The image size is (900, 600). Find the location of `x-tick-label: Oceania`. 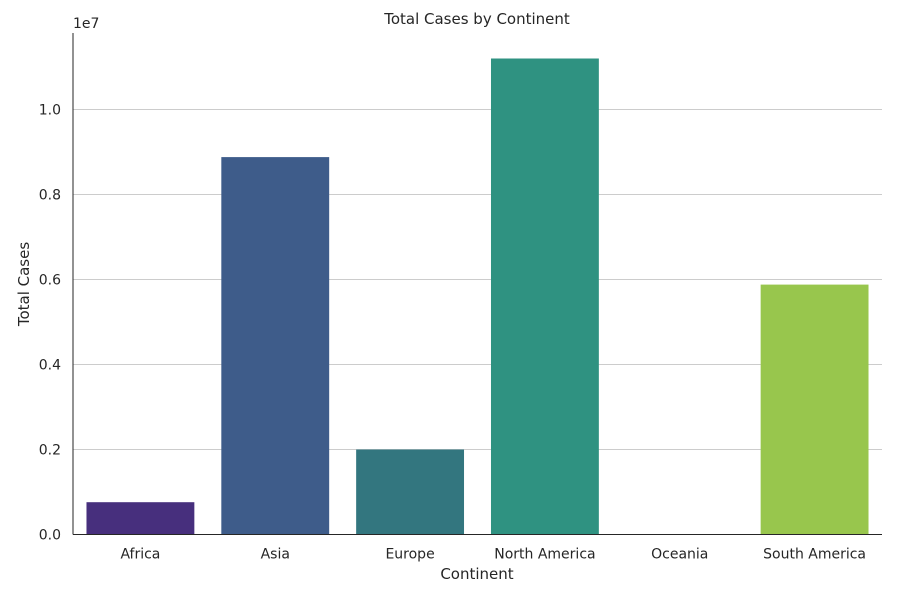

x-tick-label: Oceania is located at coordinates (679, 555).